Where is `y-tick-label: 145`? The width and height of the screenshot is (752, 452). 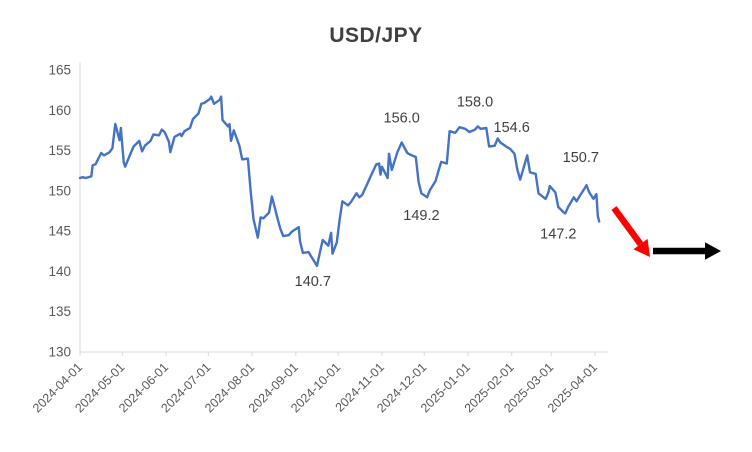
y-tick-label: 145 is located at coordinates (59, 231).